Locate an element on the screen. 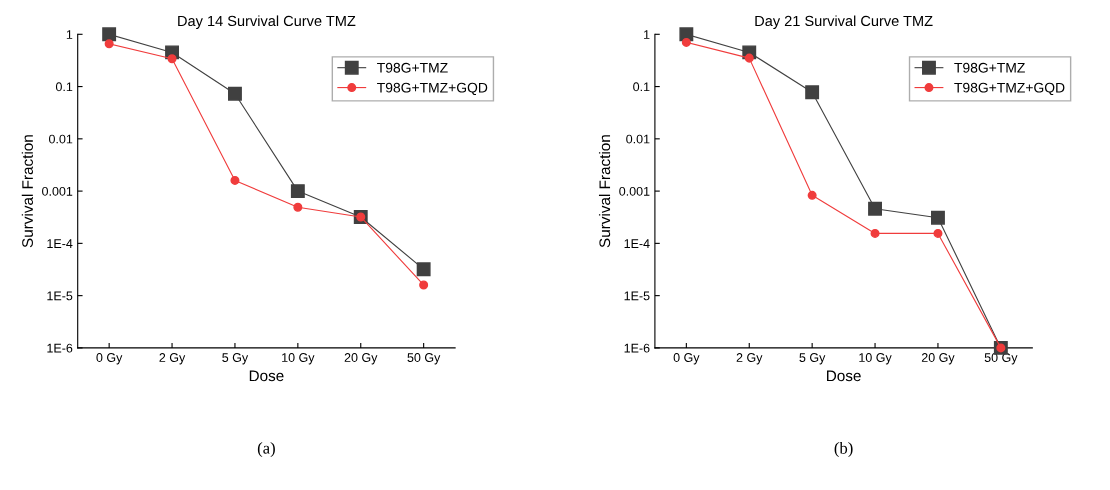  chart-title: Day 21 Survival Curve TMZ is located at coordinates (844, 22).